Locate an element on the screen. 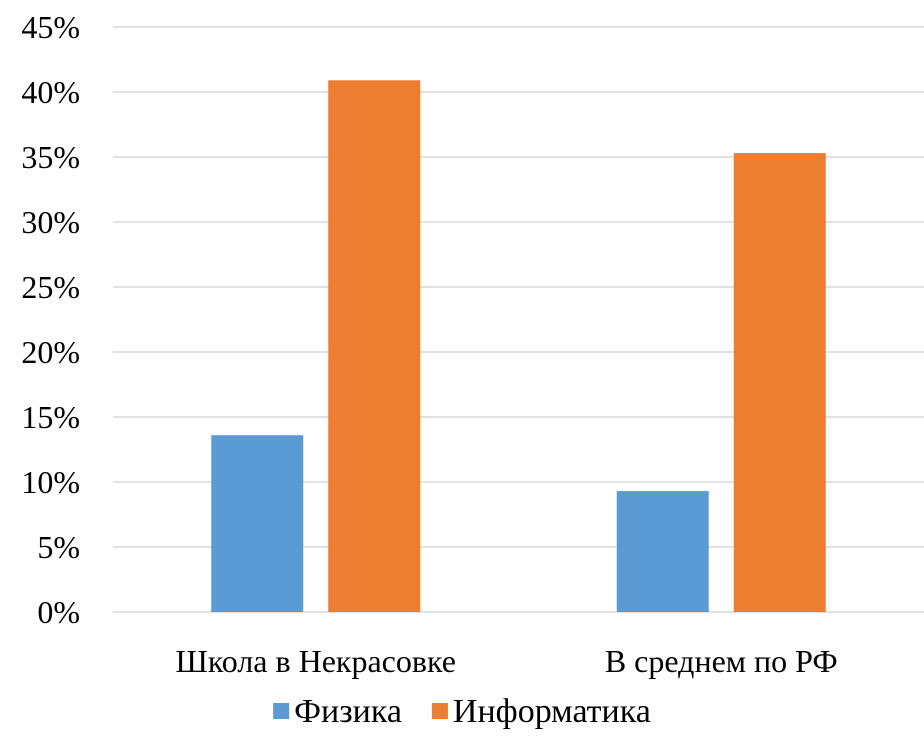 This screenshot has height=744, width=924. y-tick-label: 35% is located at coordinates (50, 157).